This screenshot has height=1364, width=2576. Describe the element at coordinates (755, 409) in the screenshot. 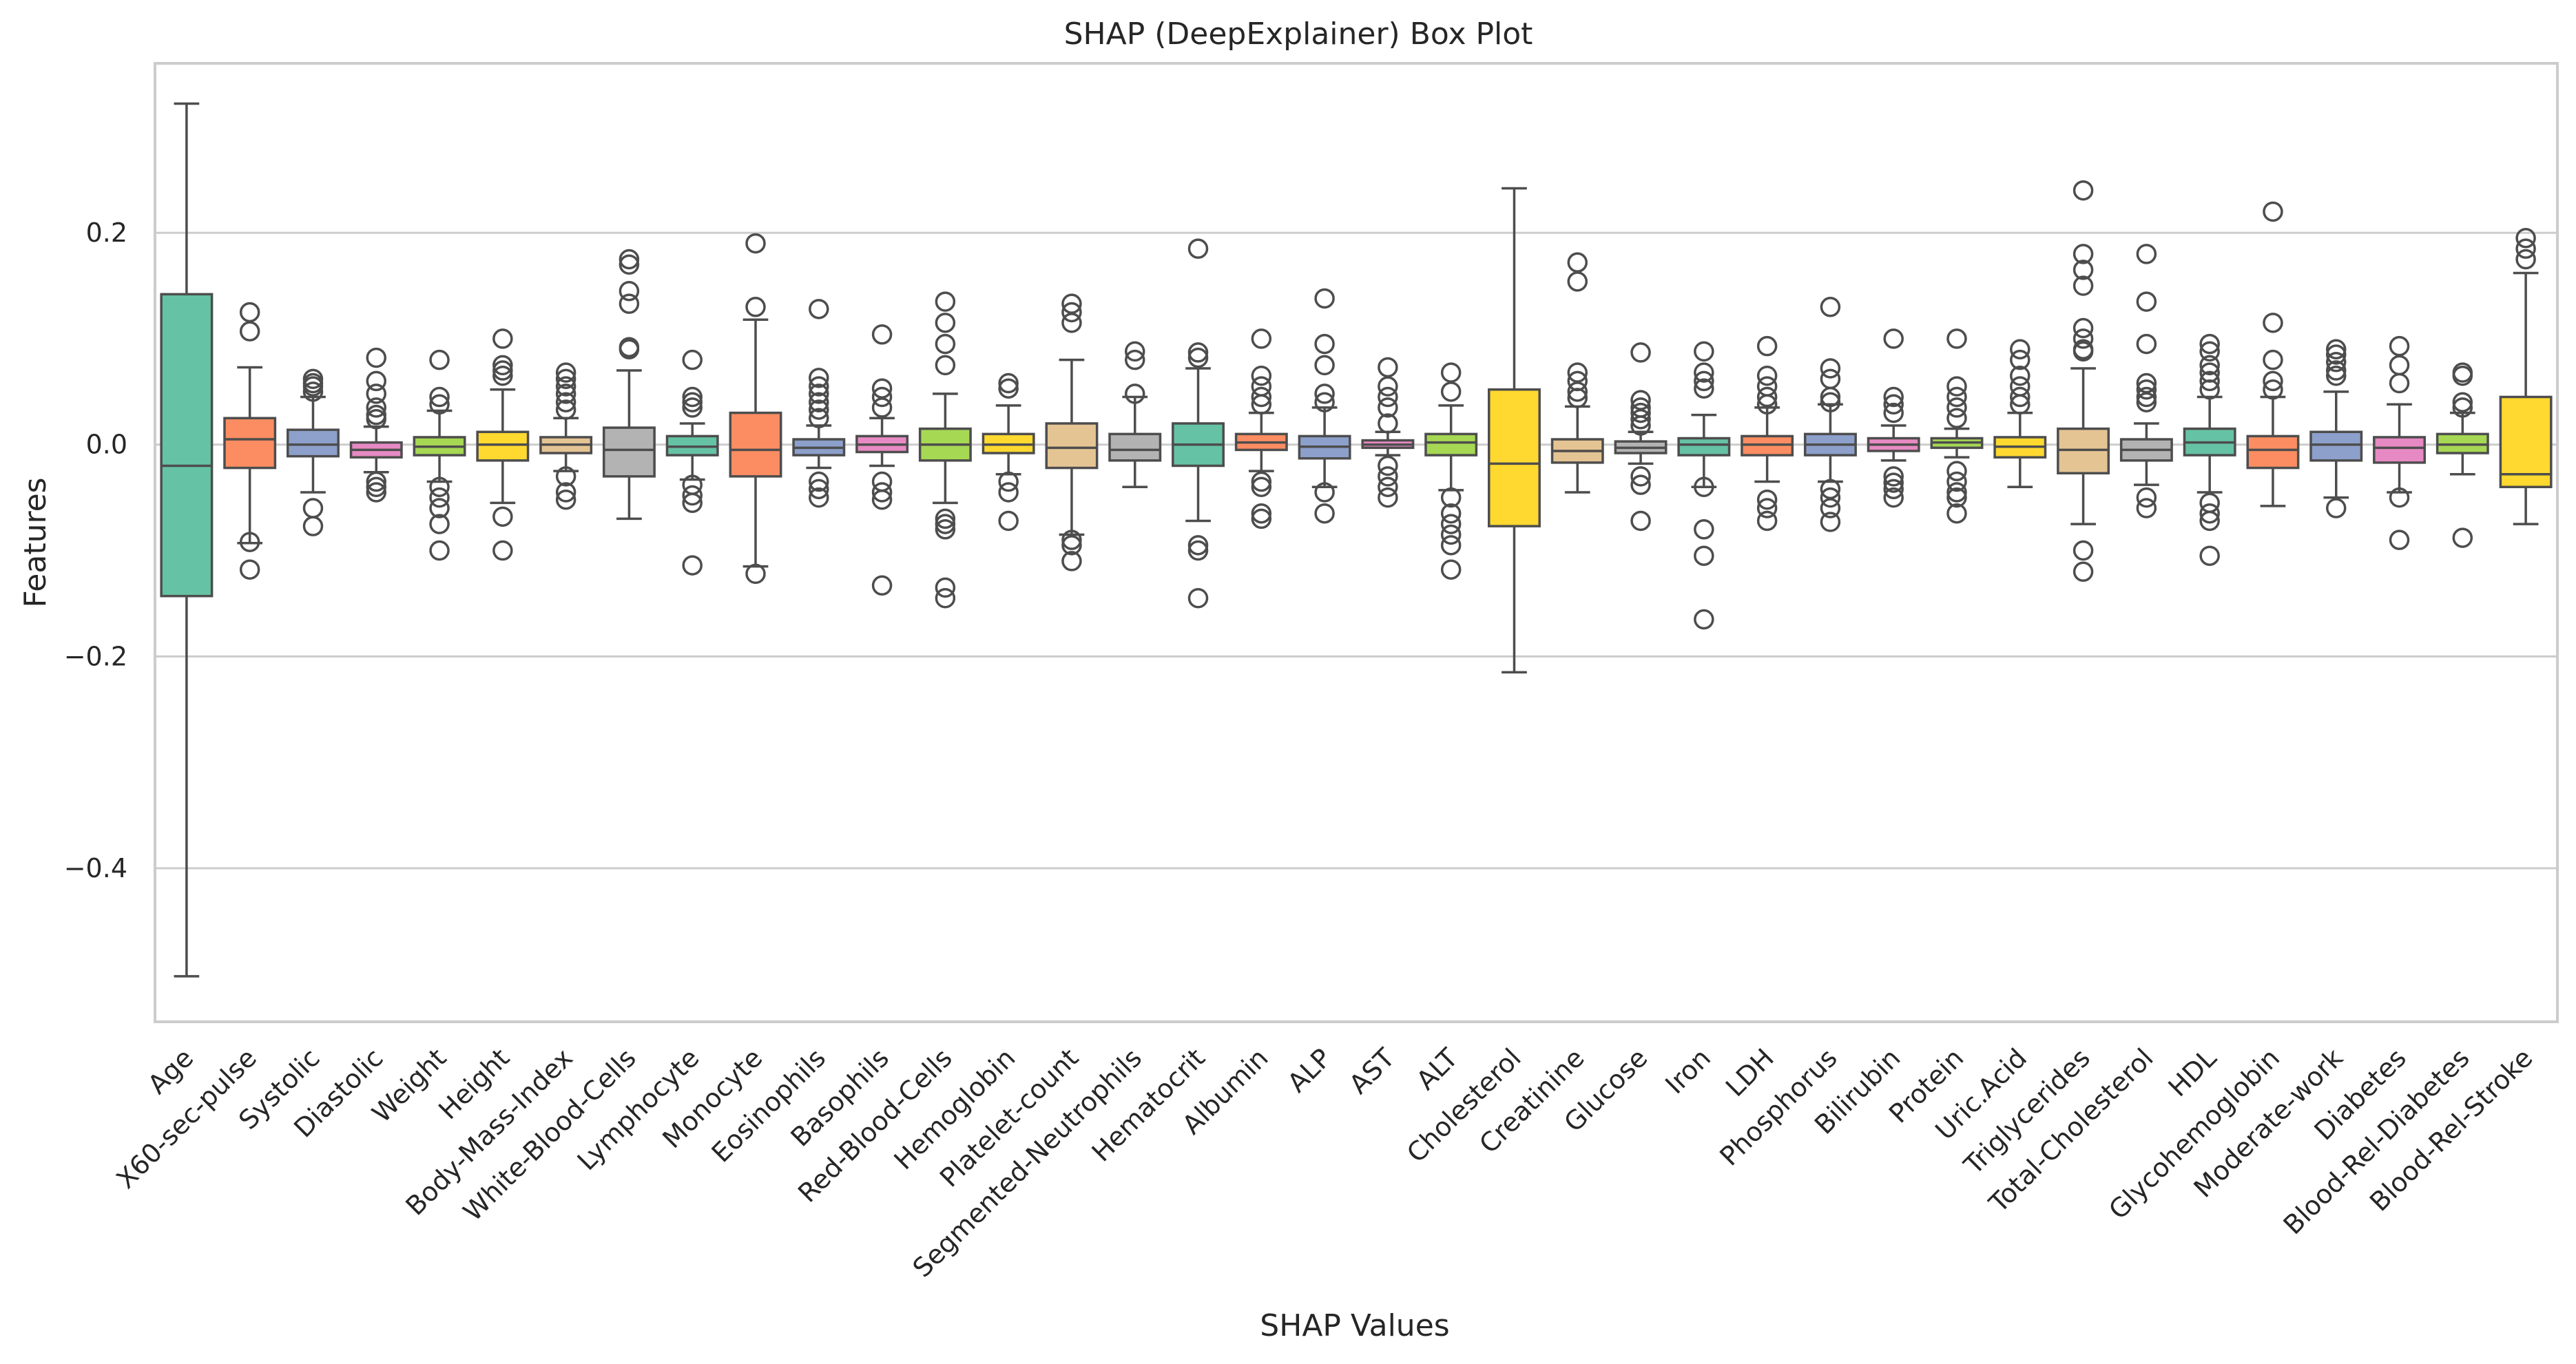

I see `box-monocyte` at that location.